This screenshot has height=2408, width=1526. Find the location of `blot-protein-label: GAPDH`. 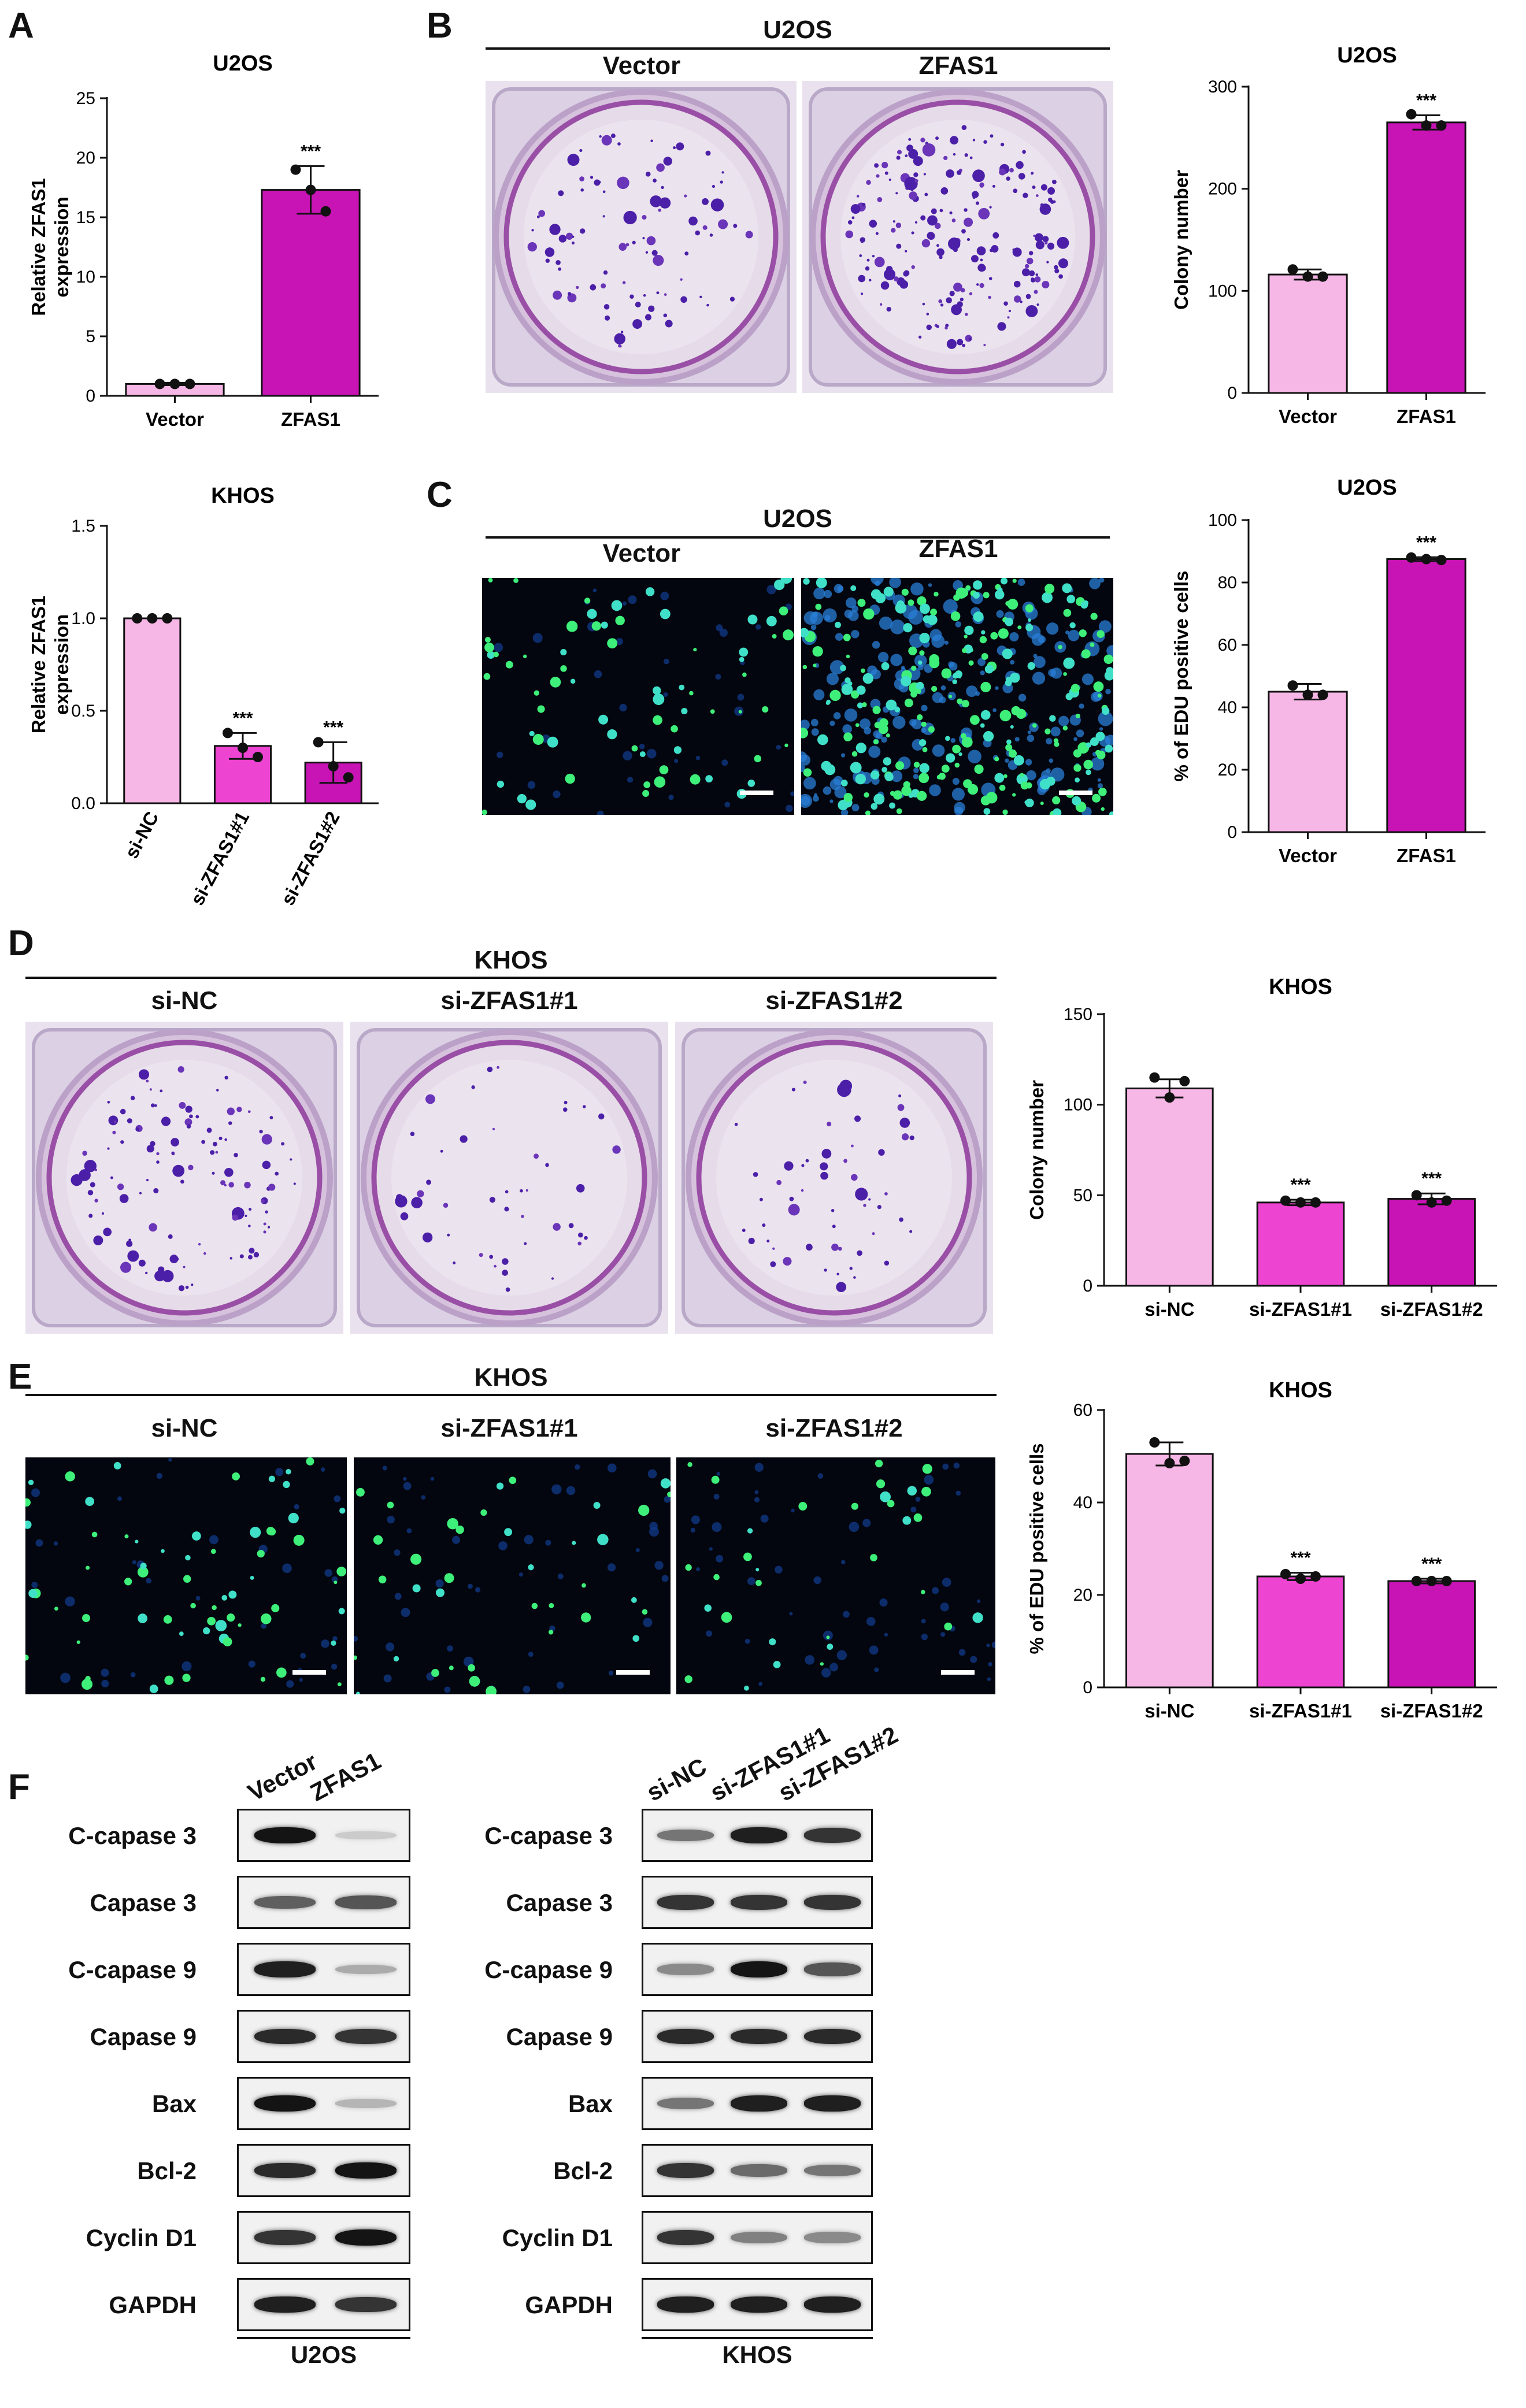

blot-protein-label: GAPDH is located at coordinates (569, 2304).